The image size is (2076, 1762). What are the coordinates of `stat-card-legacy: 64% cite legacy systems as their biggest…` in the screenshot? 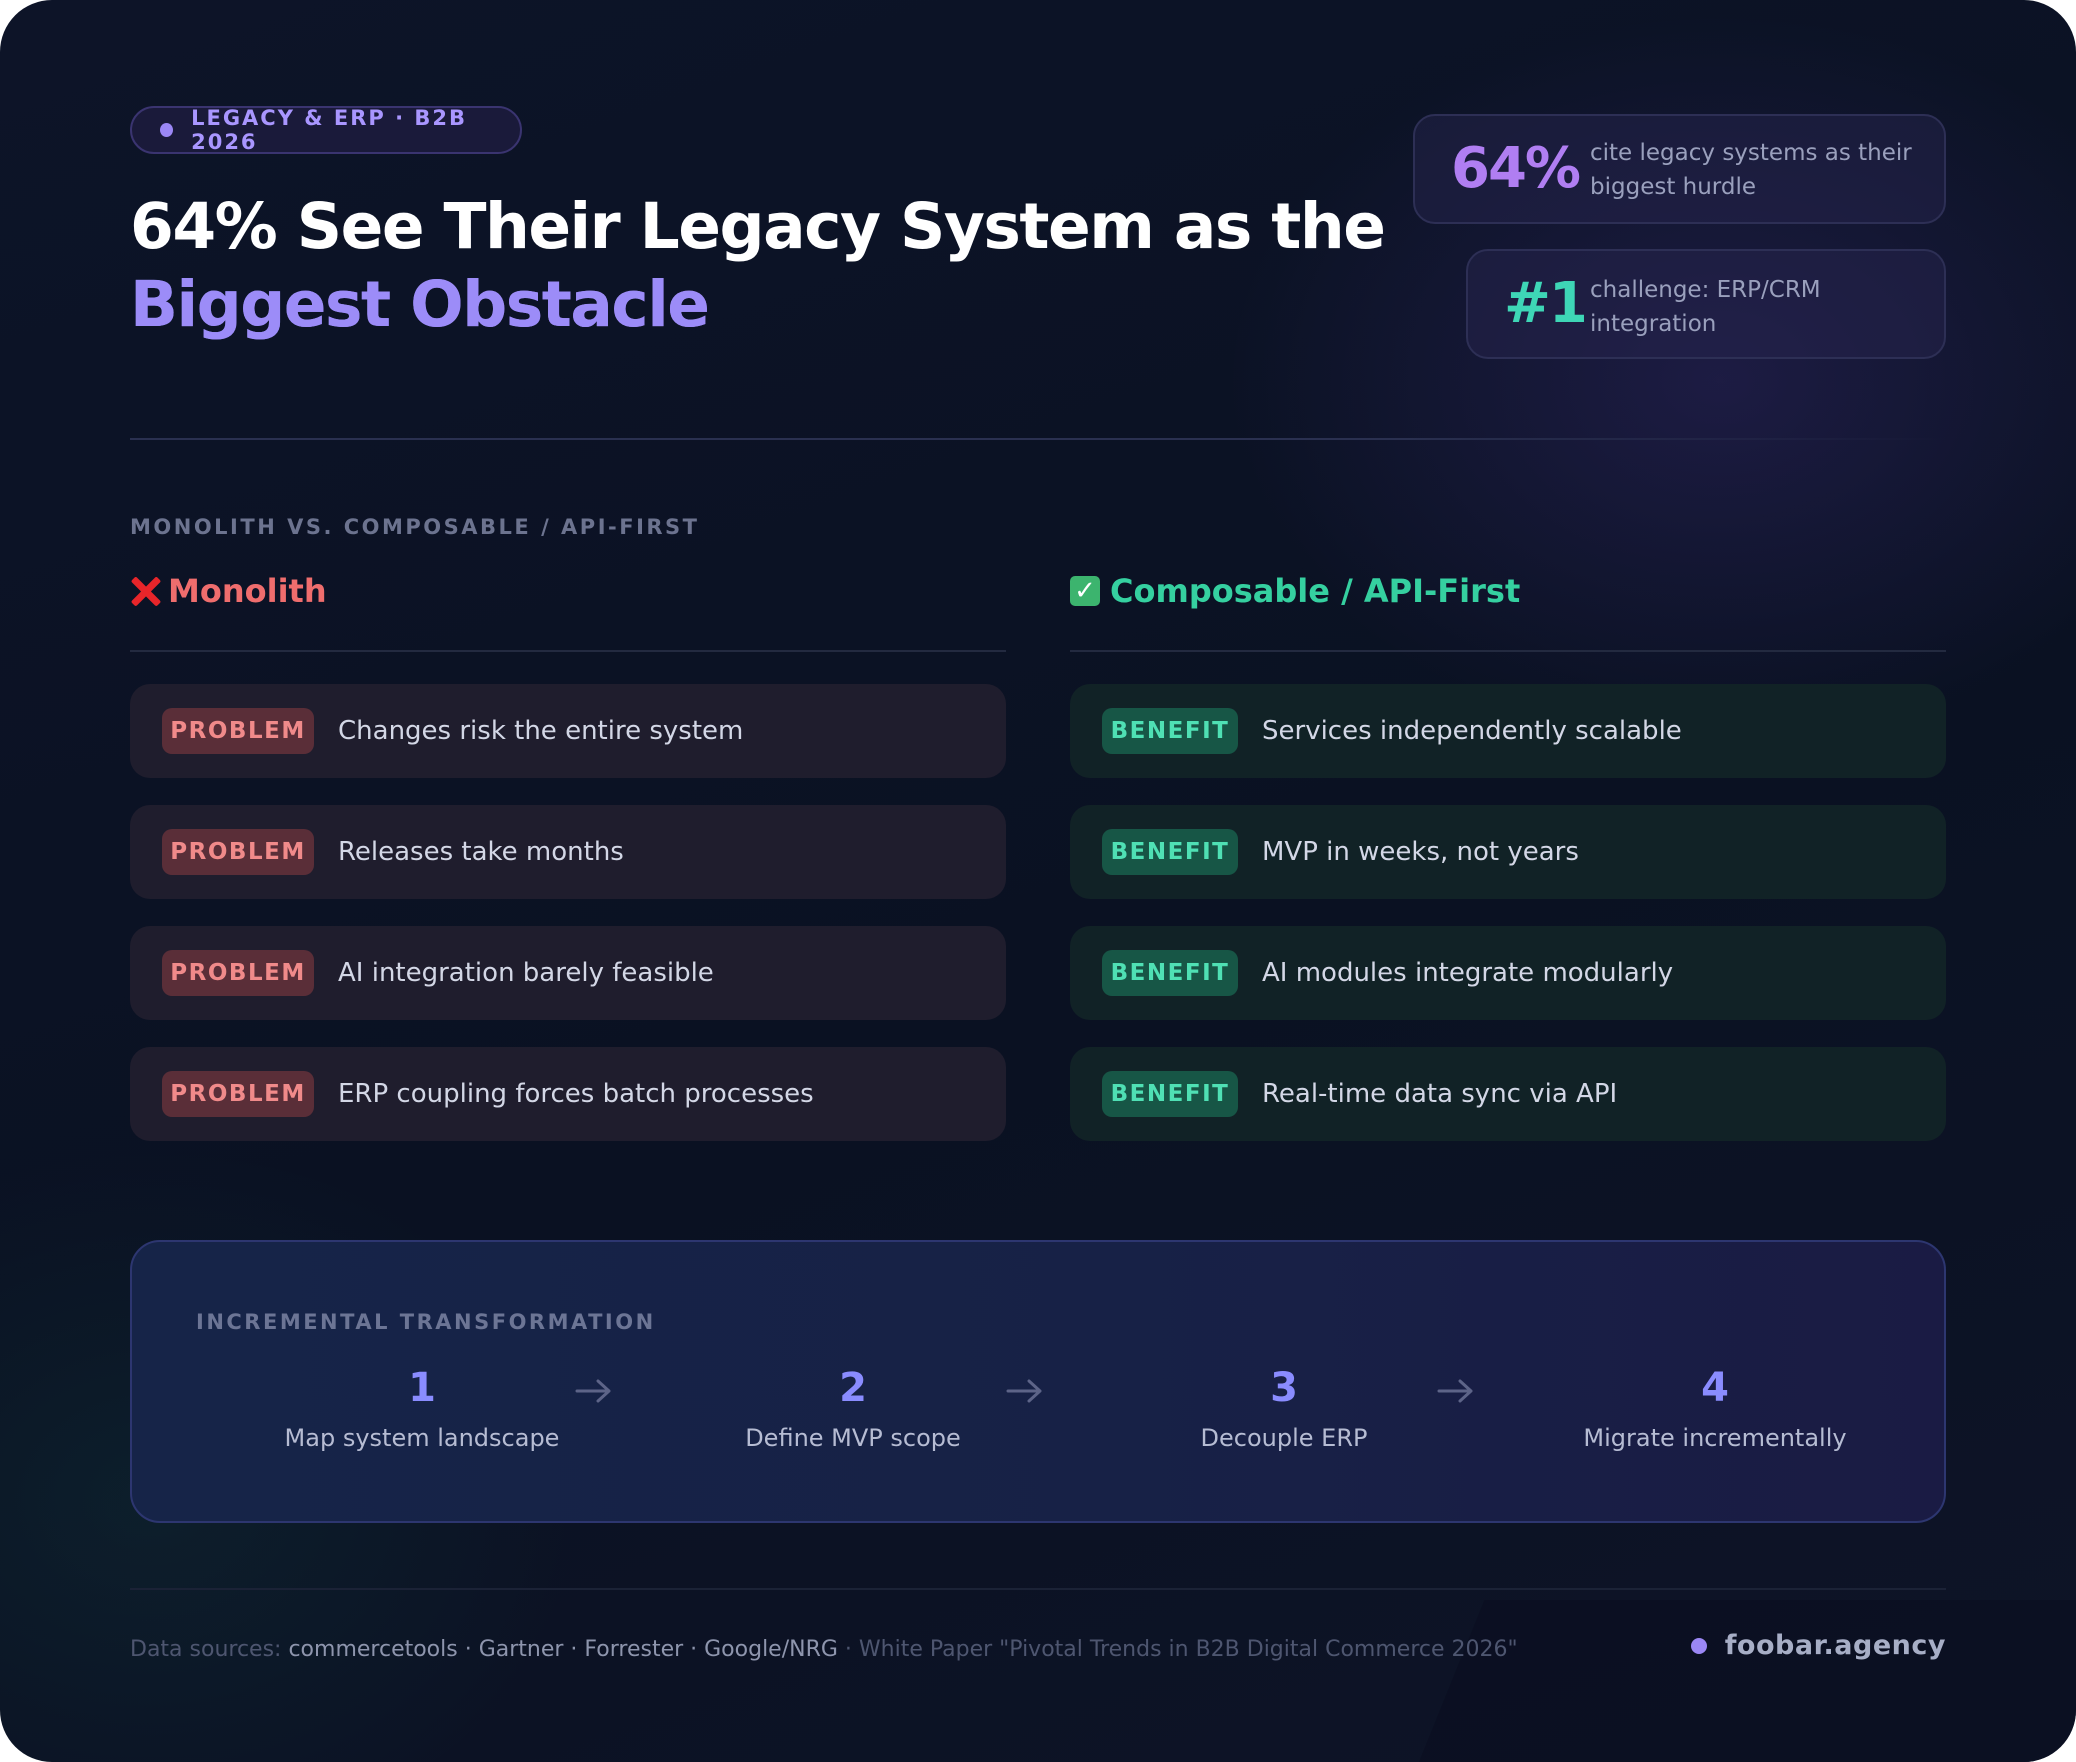 It's located at (1679, 169).